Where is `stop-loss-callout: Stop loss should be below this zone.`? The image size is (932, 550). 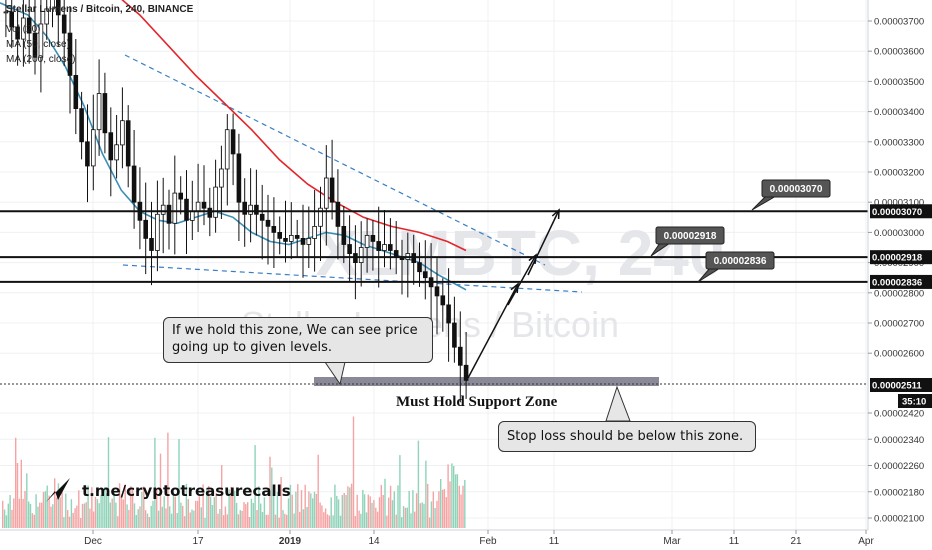 stop-loss-callout: Stop loss should be below this zone. is located at coordinates (627, 436).